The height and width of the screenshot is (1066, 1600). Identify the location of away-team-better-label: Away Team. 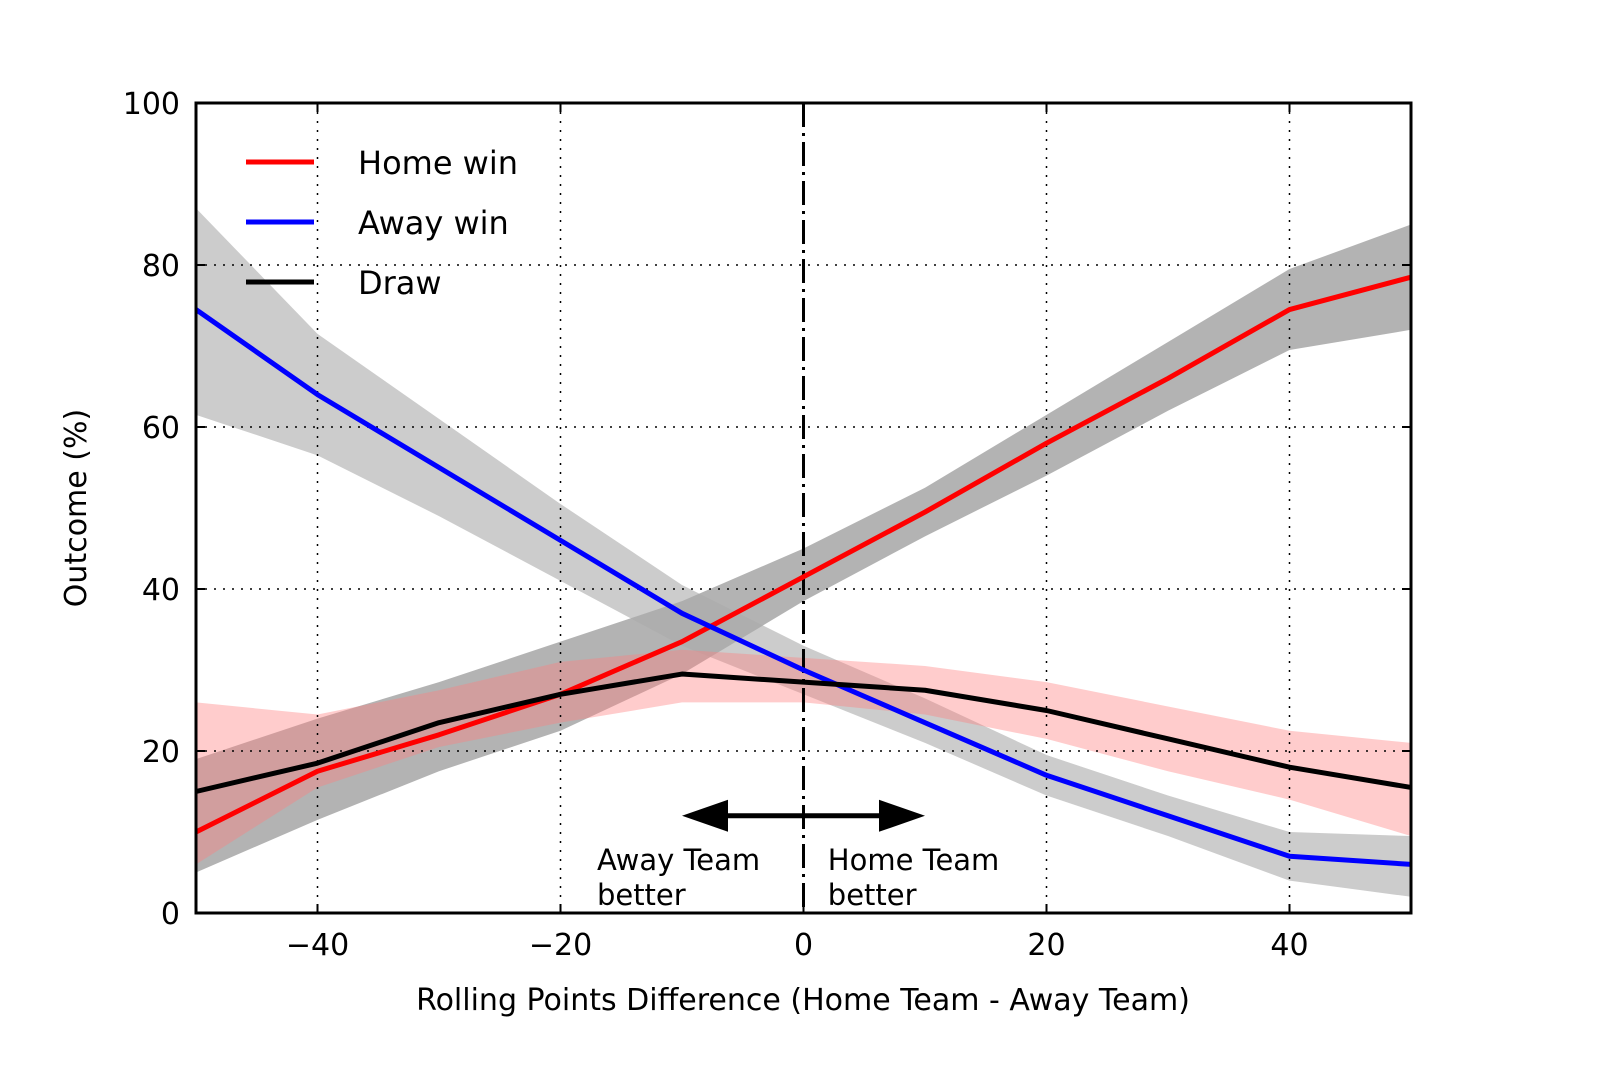
(678, 860).